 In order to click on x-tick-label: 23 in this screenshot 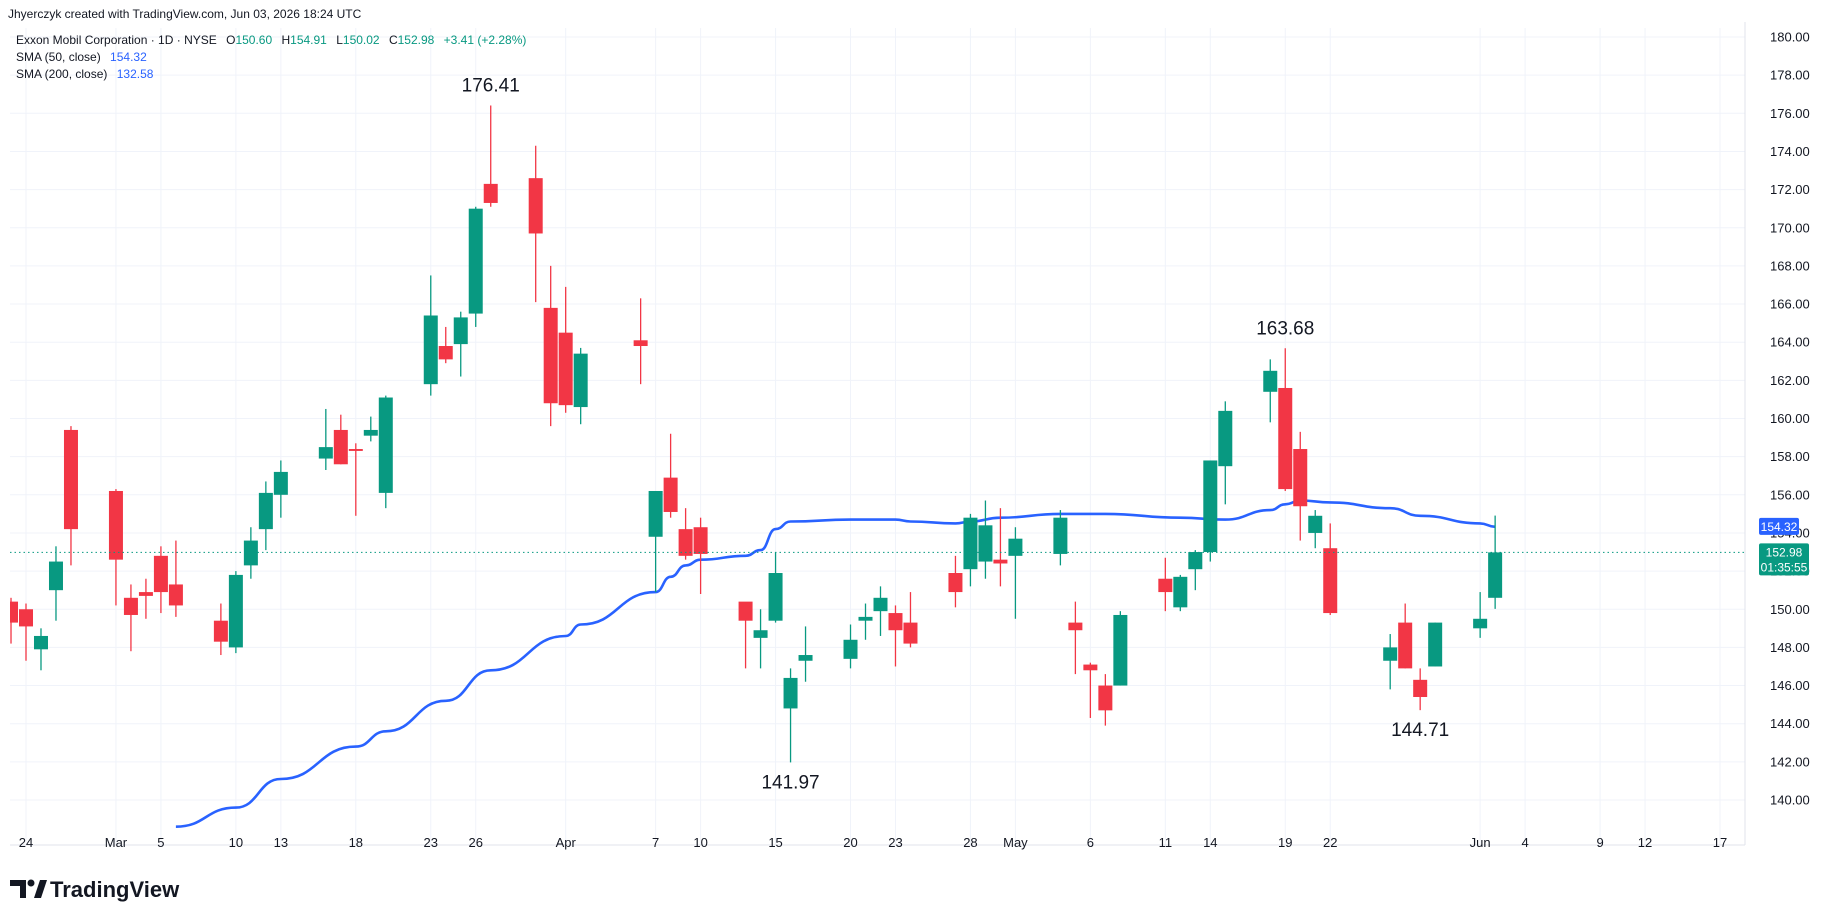, I will do `click(431, 842)`.